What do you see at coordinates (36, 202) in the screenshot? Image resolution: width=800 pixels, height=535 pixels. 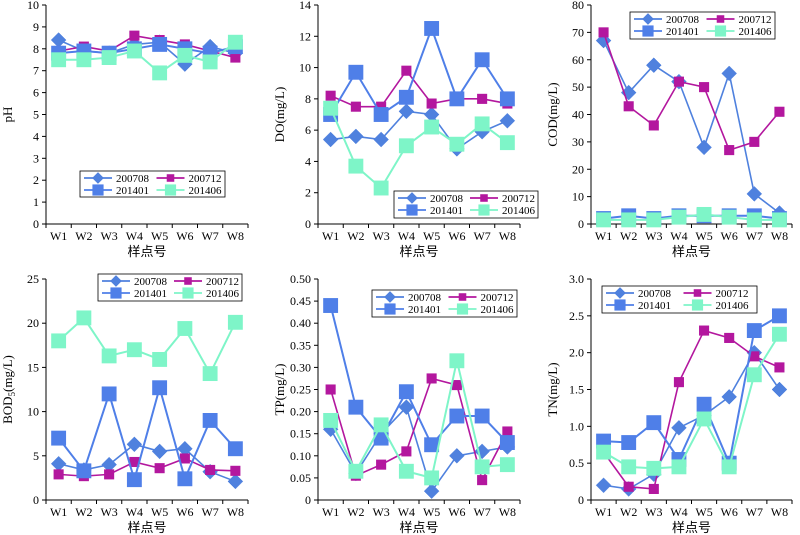 I see `y-tick-label: 1` at bounding box center [36, 202].